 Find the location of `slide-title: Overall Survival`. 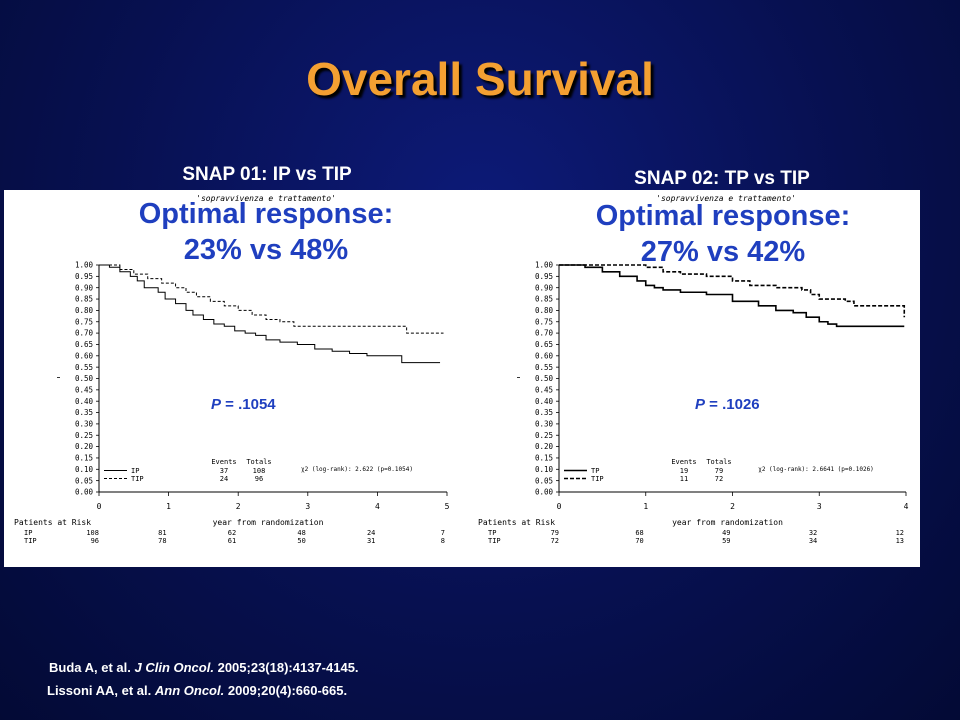

slide-title: Overall Survival is located at coordinates (480, 79).